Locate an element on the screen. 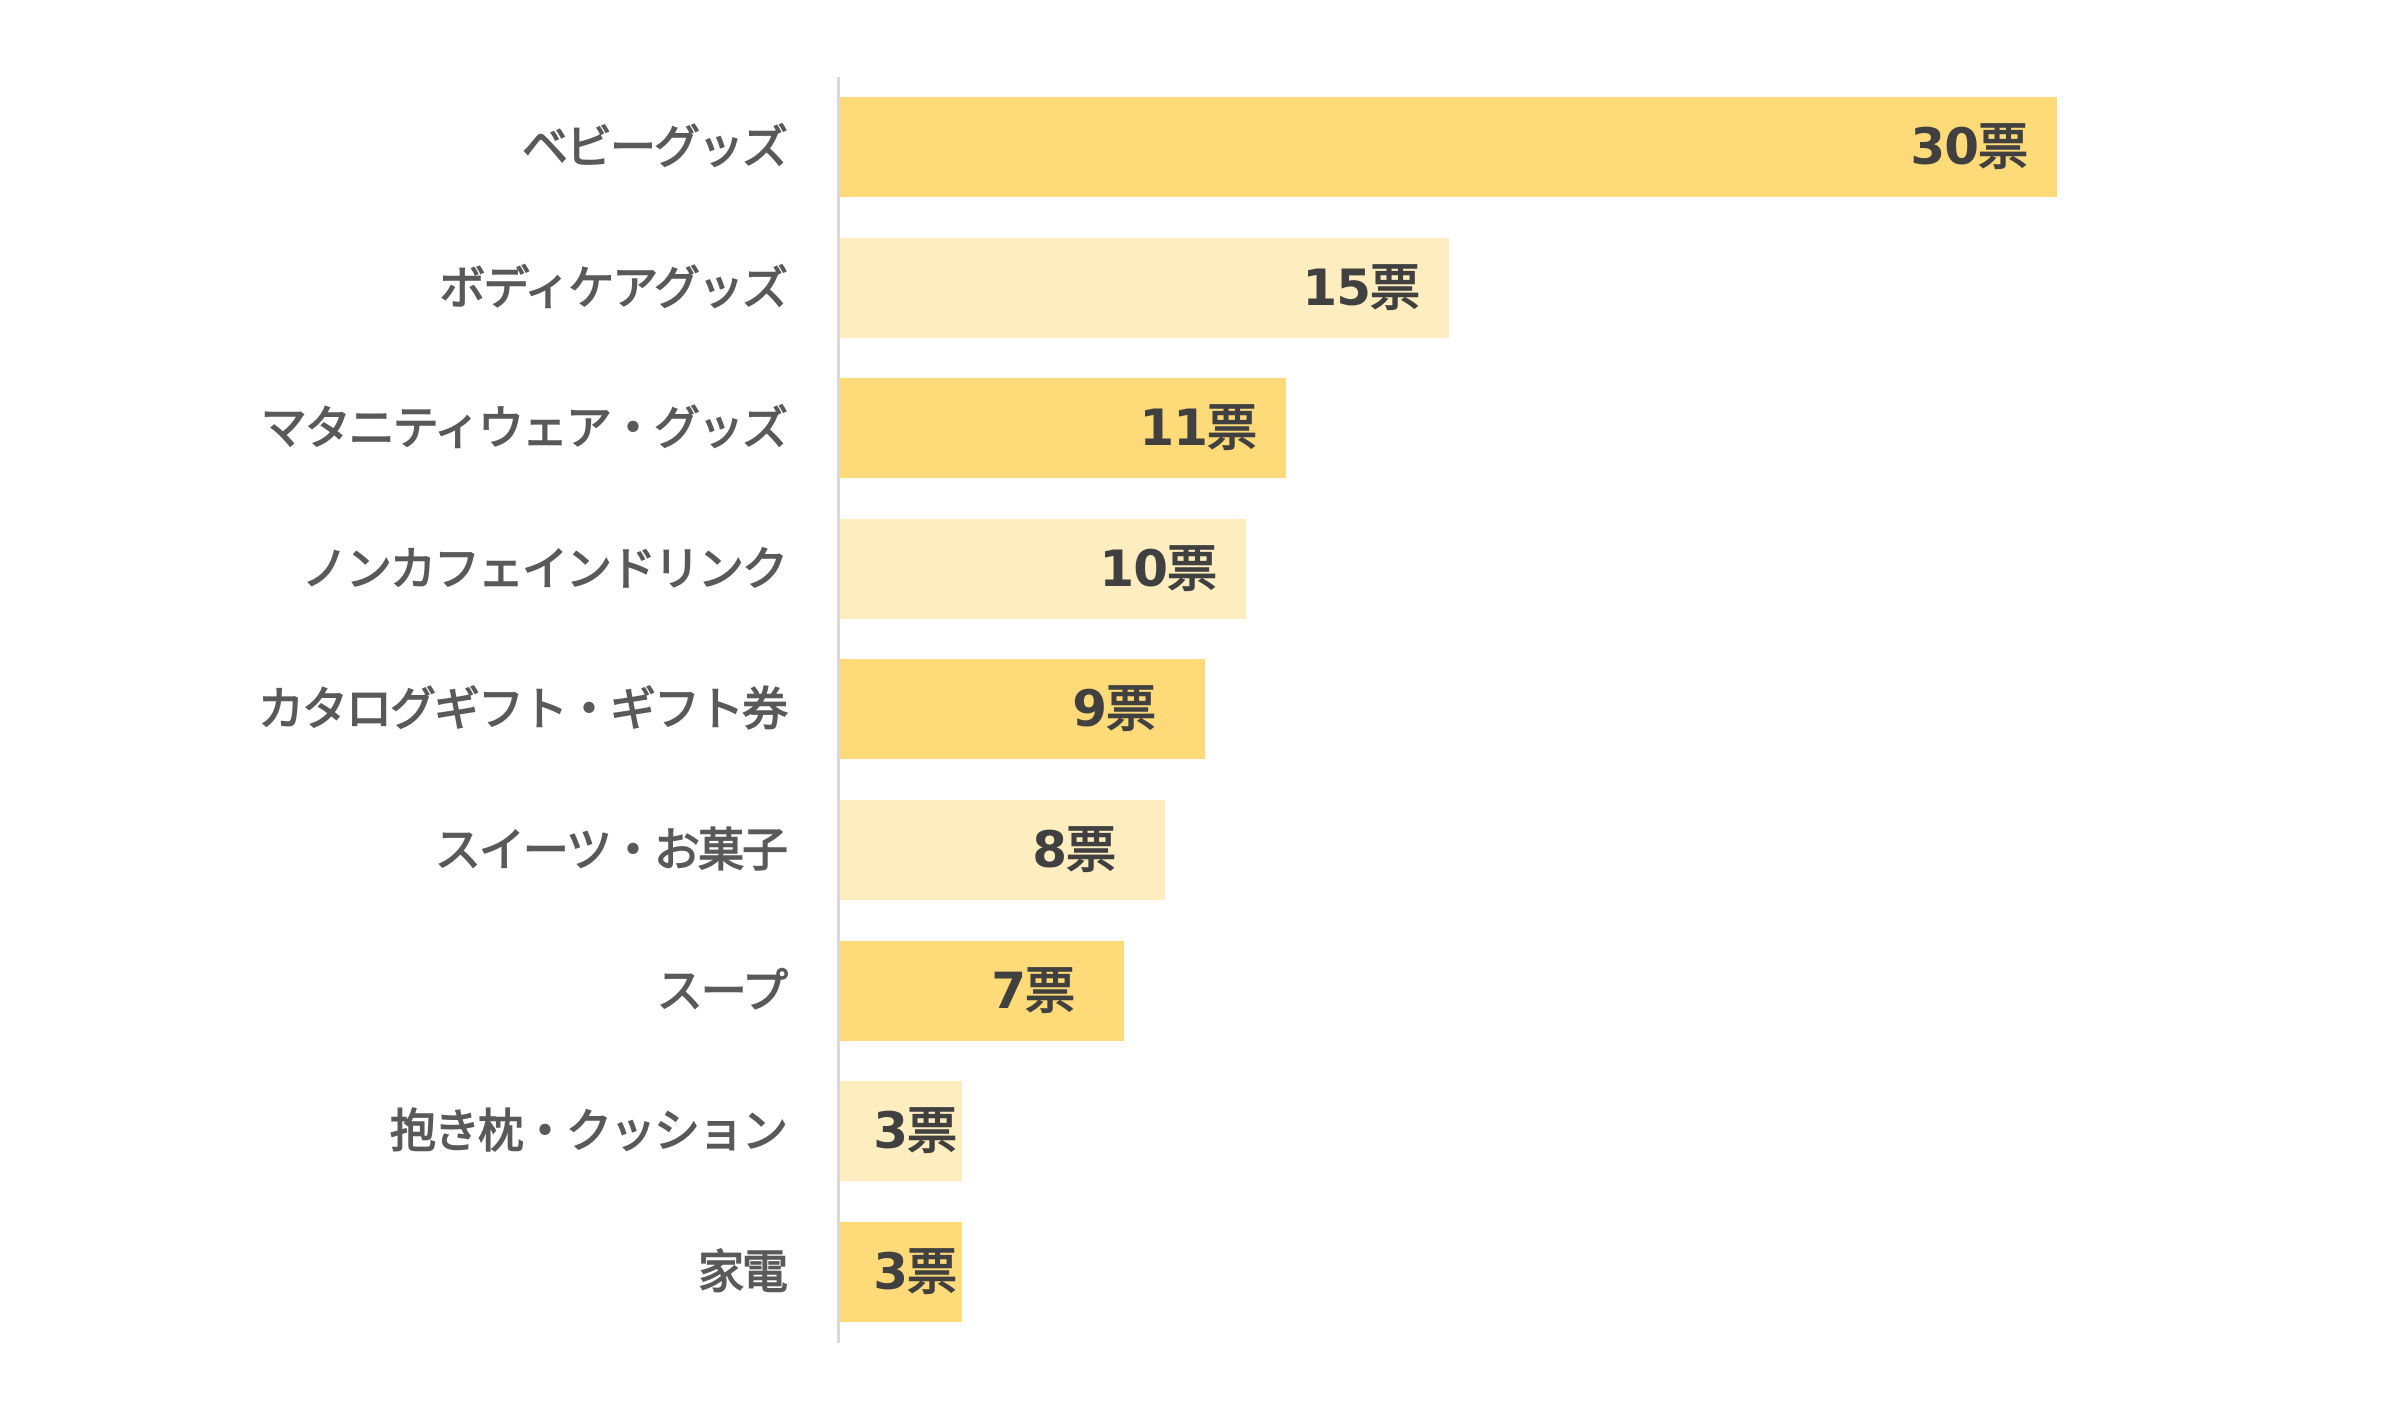 The image size is (2382, 1401). bar: 7票 is located at coordinates (982, 990).